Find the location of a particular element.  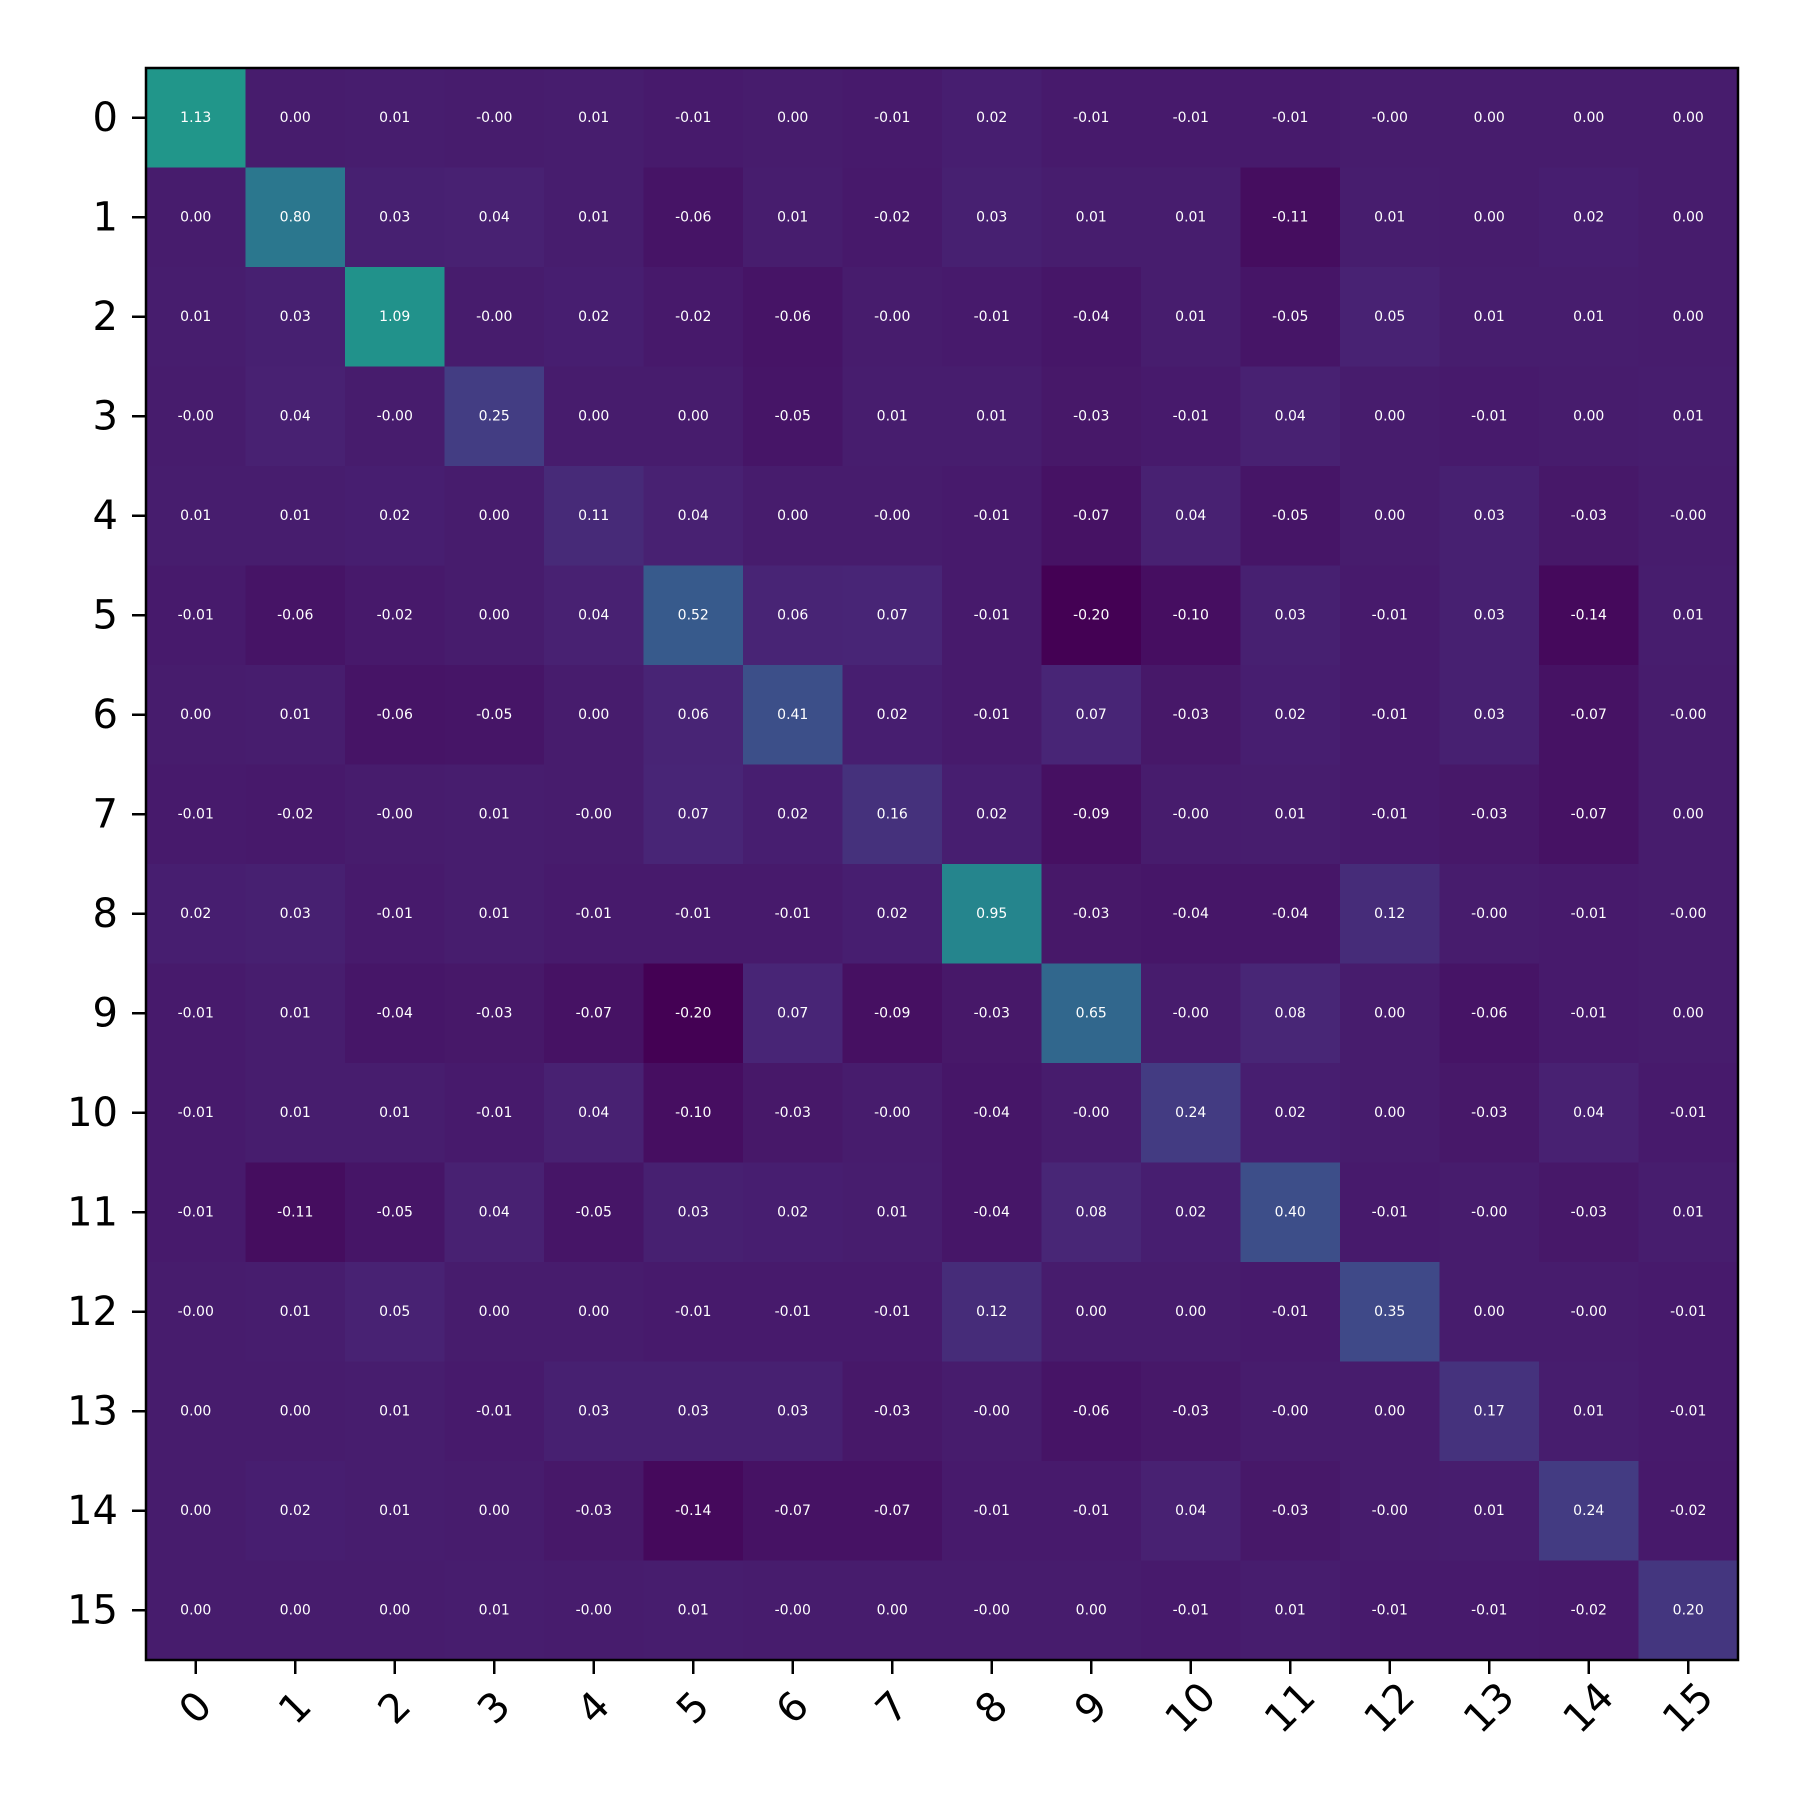

heatmap-cell-r10-c0 is located at coordinates (196, 1113).